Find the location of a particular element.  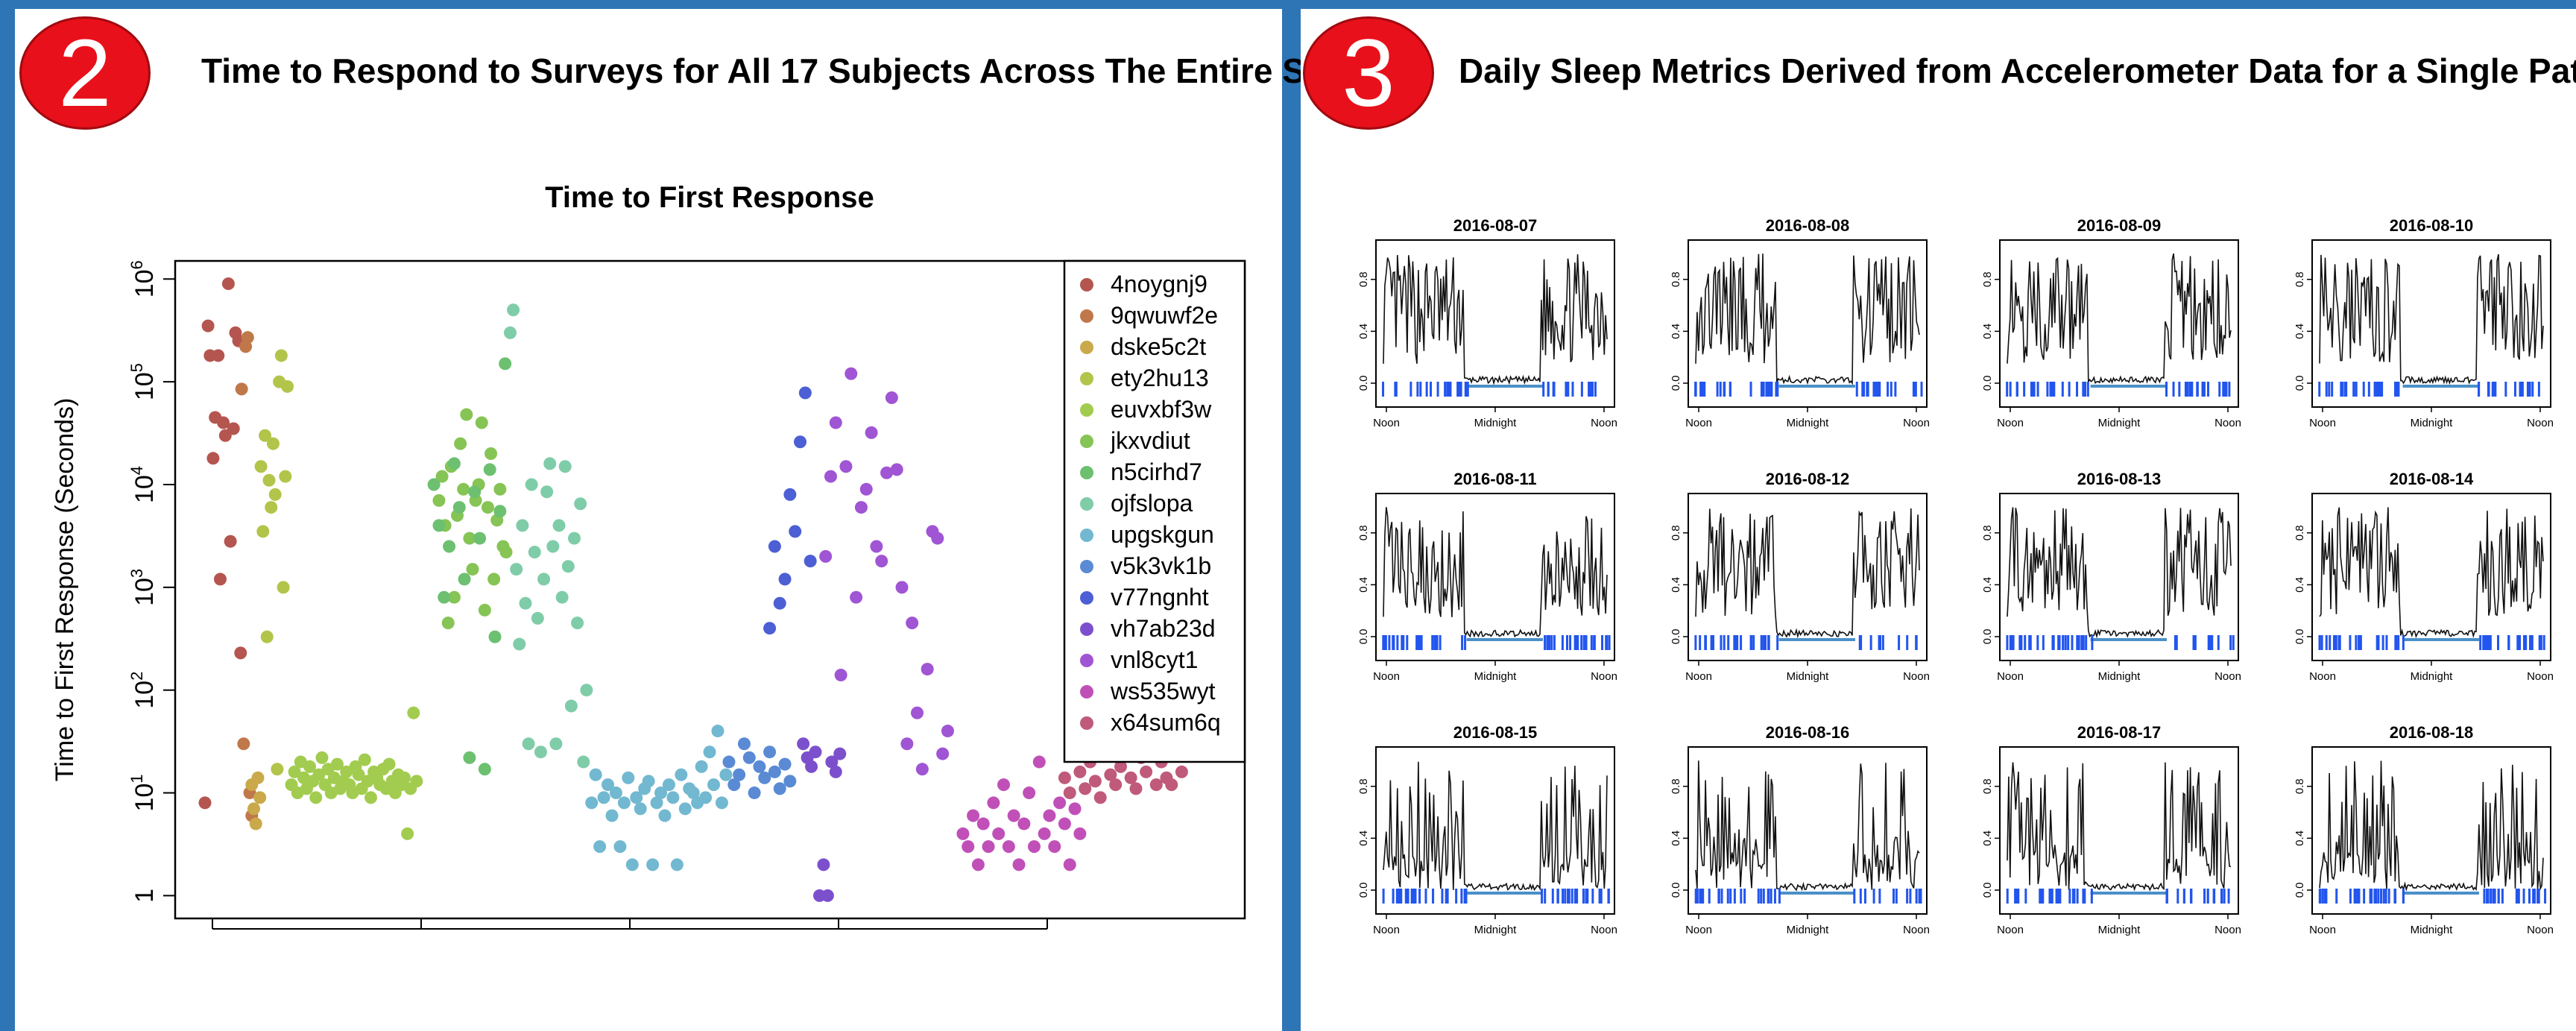

sleep-panel: 2016-08-09 0.0 0.4 0.8 Noon Midnight Noon is located at coordinates (2111, 322).